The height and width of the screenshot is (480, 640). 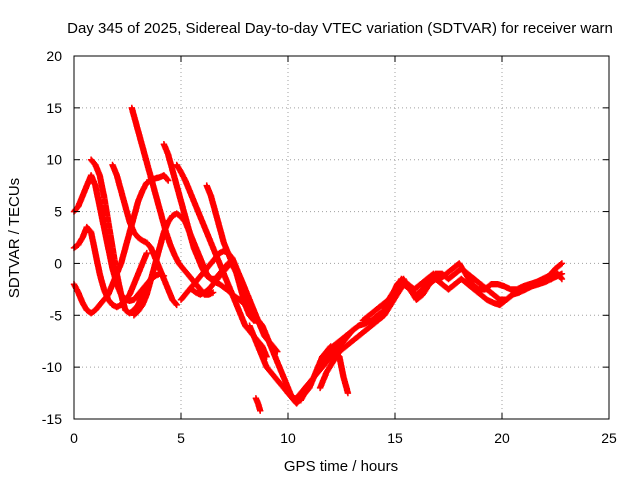 I want to click on x-tick-label: 20, so click(x=502, y=438).